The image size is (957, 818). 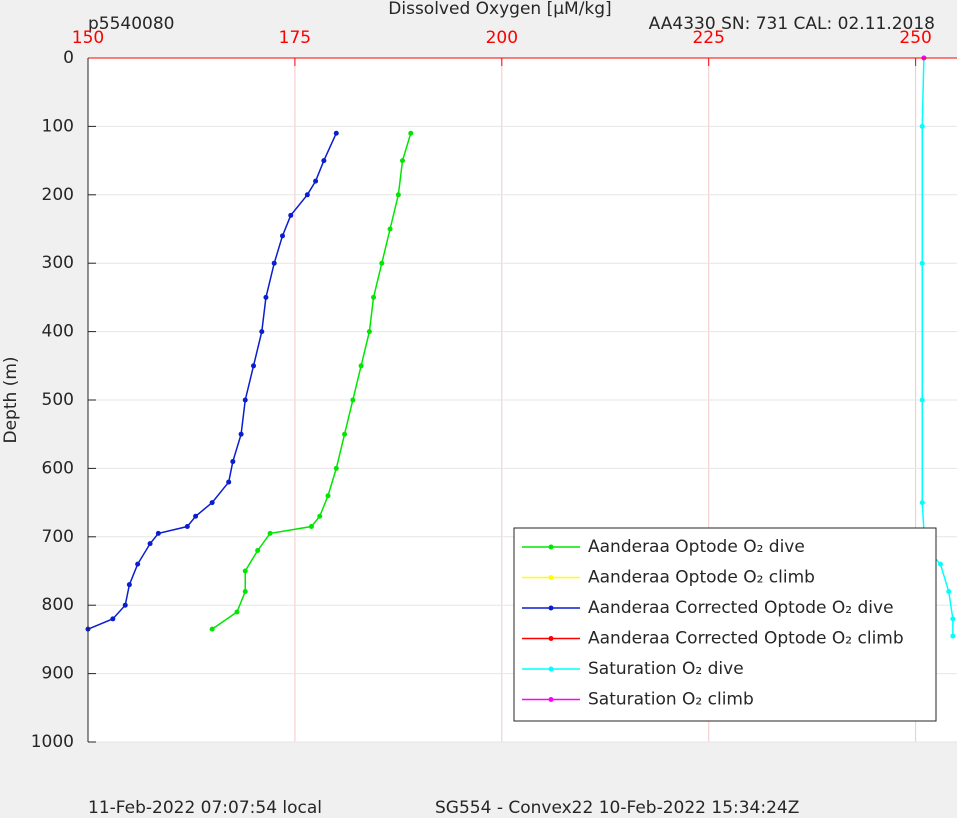 What do you see at coordinates (666, 669) in the screenshot?
I see `legend-label: Saturation O₂ dive` at bounding box center [666, 669].